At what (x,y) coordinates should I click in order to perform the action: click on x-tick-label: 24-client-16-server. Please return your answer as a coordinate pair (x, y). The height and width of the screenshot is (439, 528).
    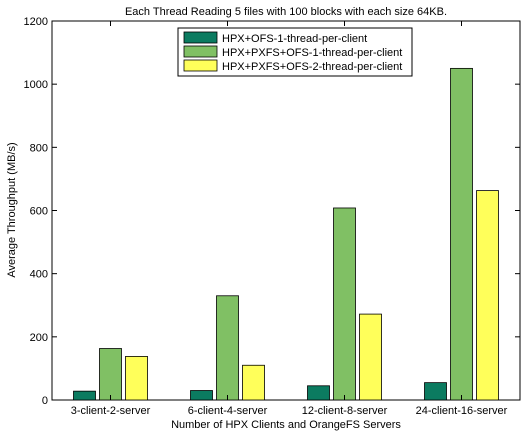
    Looking at the image, I should click on (462, 411).